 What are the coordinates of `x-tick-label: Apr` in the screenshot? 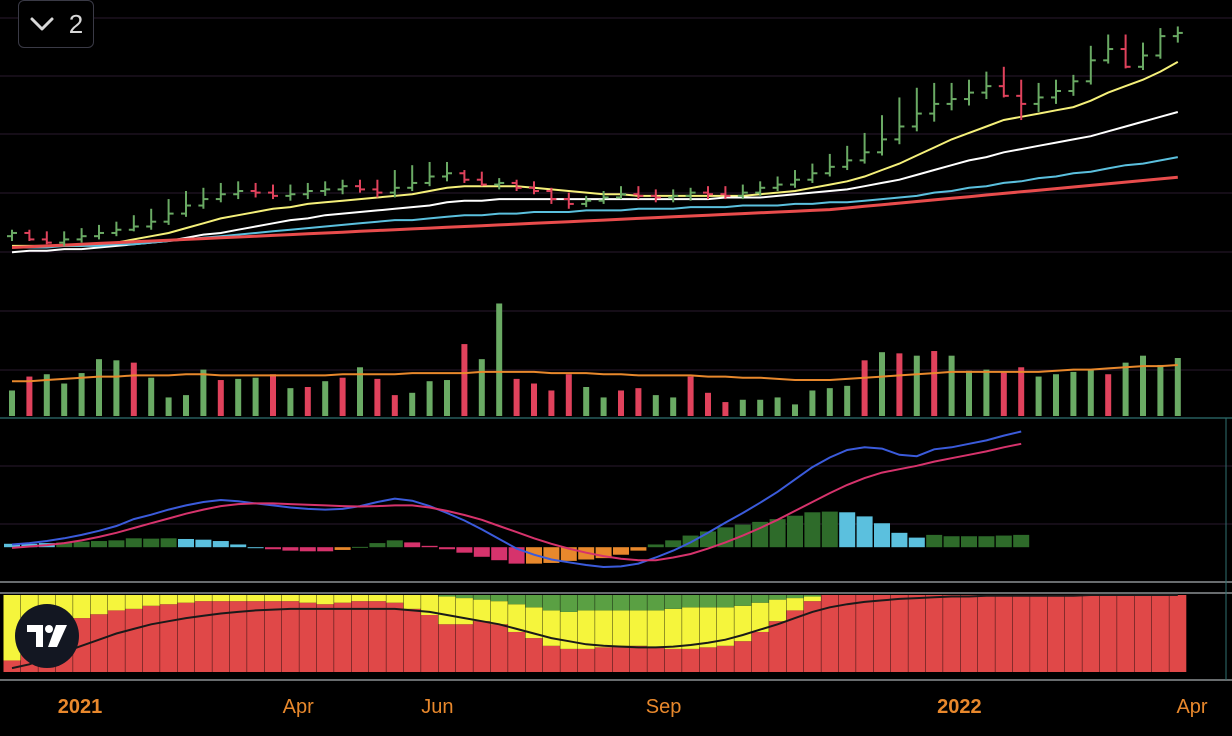 It's located at (1192, 707).